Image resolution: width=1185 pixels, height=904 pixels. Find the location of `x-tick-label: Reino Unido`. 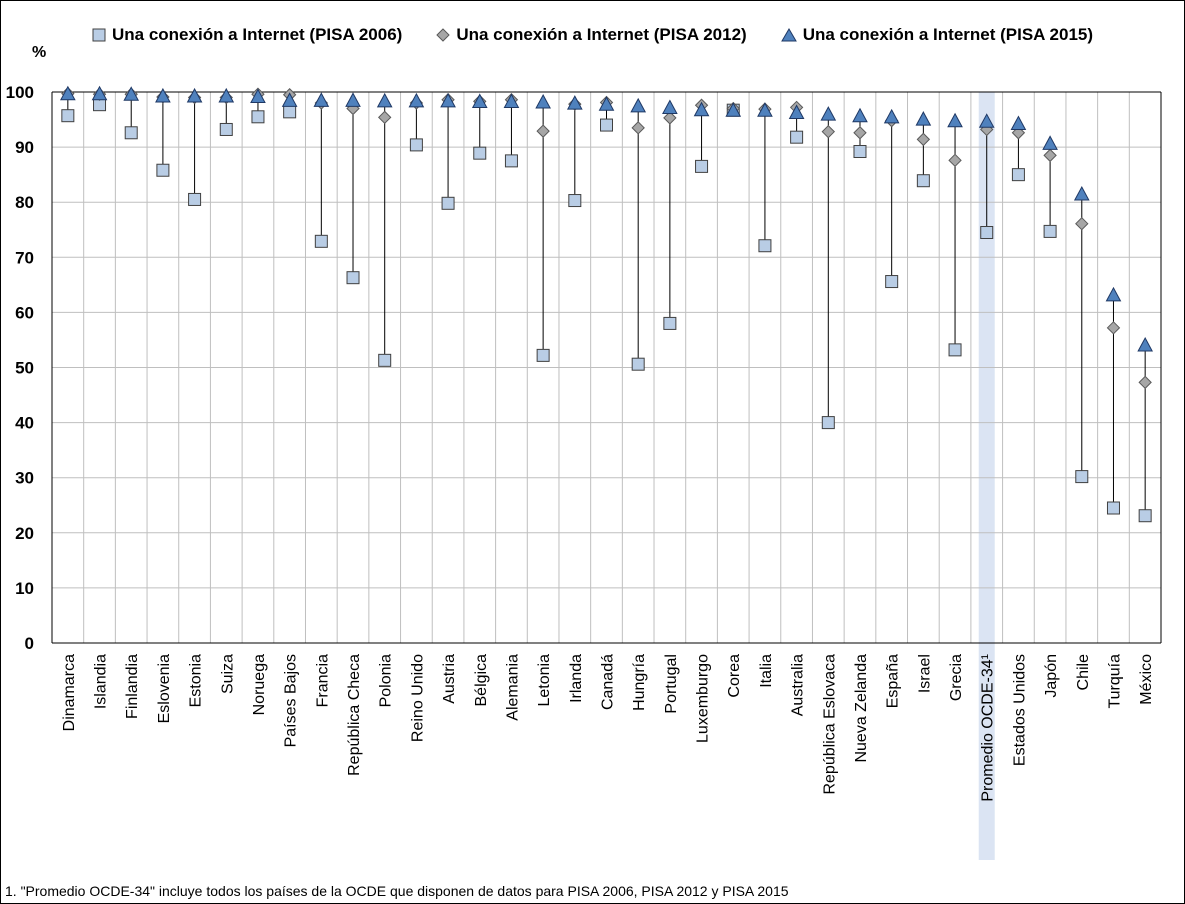

x-tick-label: Reino Unido is located at coordinates (417, 698).